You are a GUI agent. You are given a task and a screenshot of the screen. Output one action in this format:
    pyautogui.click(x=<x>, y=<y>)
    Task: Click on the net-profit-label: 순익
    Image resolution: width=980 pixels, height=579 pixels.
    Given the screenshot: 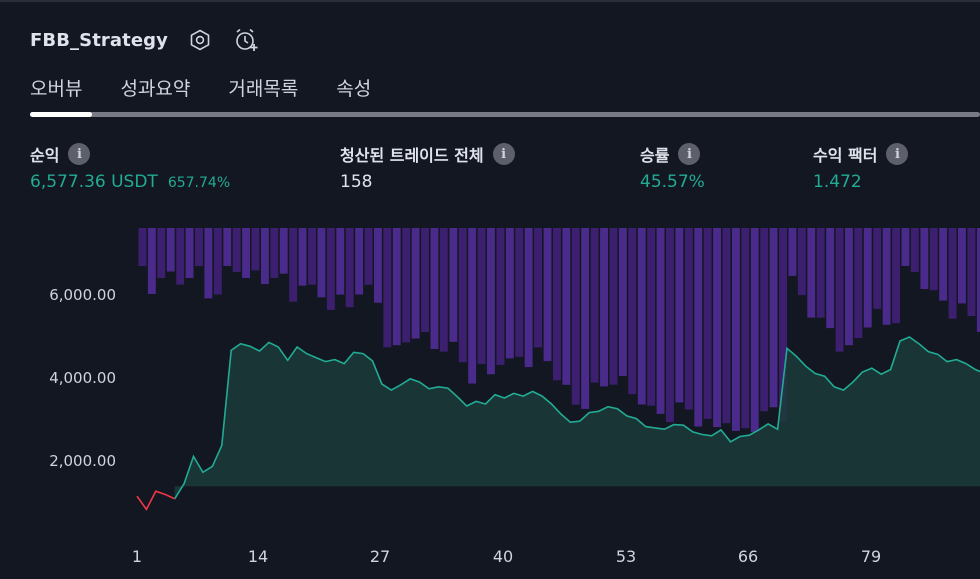 What is the action you would take?
    pyautogui.click(x=45, y=155)
    